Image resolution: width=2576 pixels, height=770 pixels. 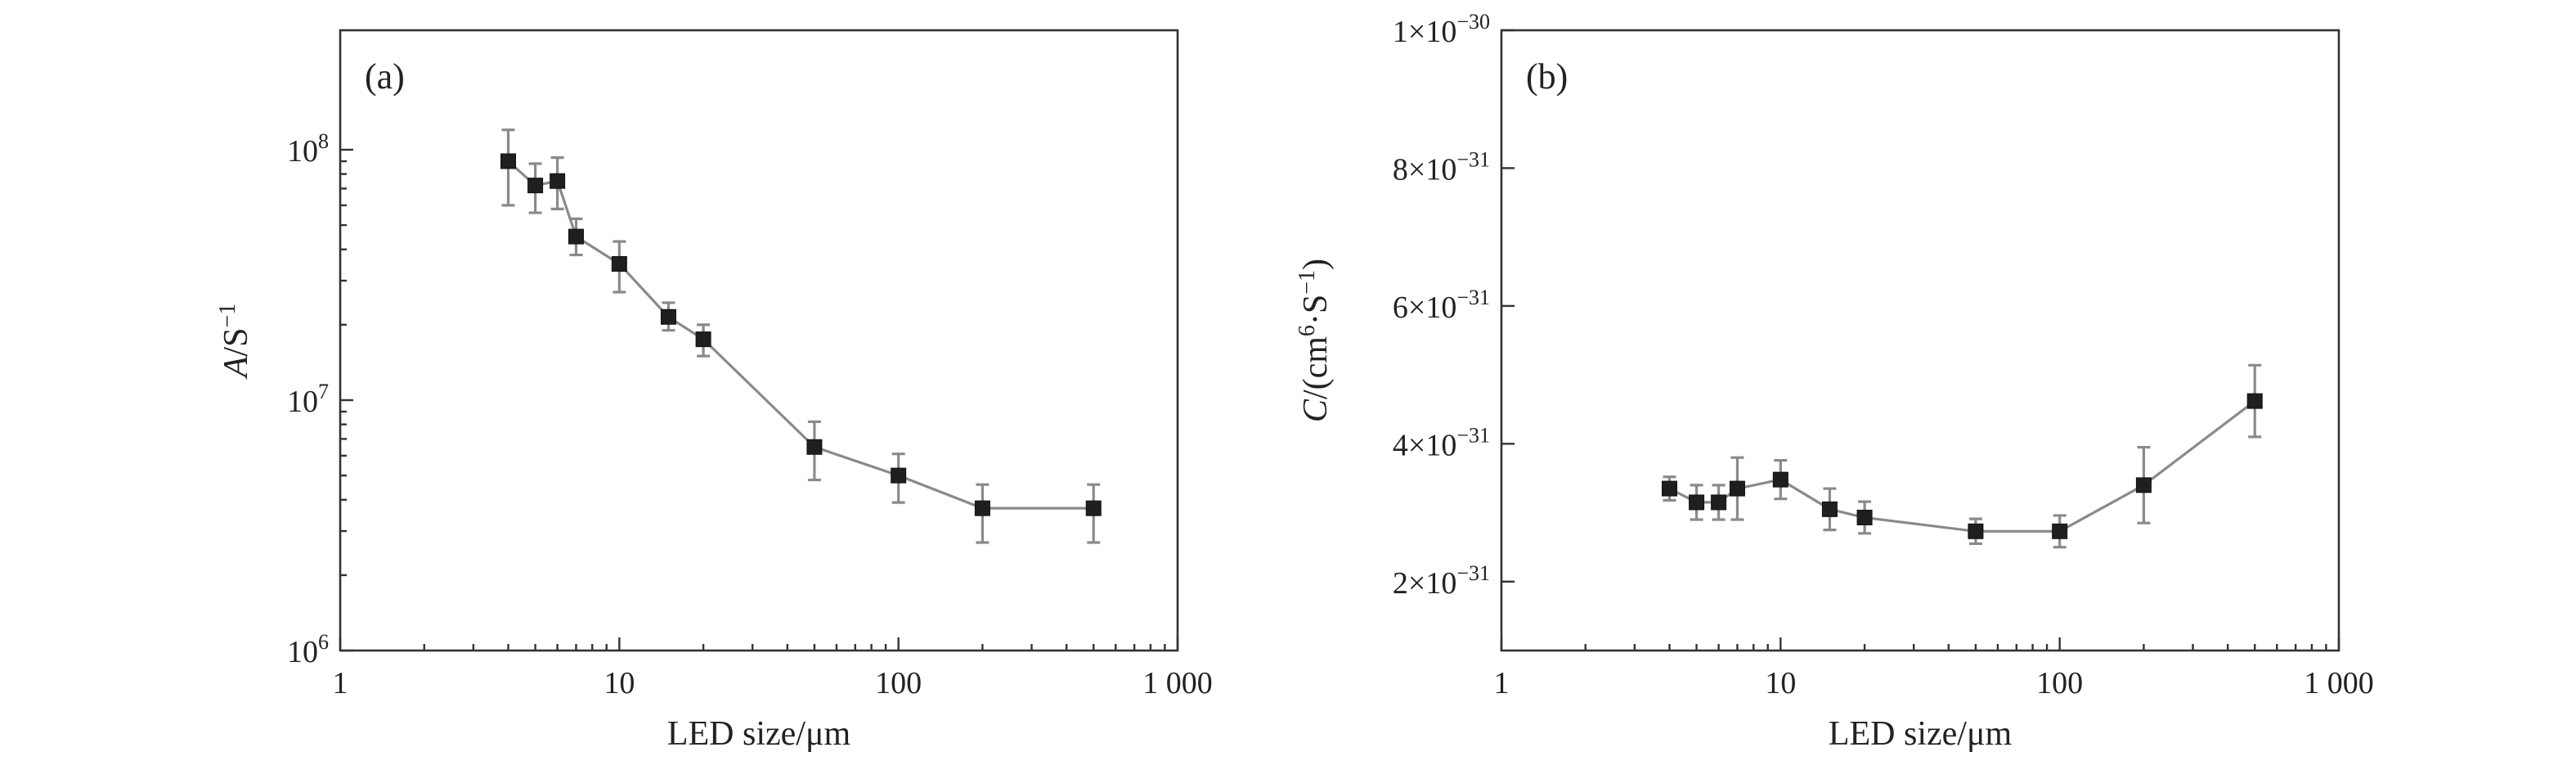 I want to click on y-tick-base-b-4: 10, so click(x=1440, y=32).